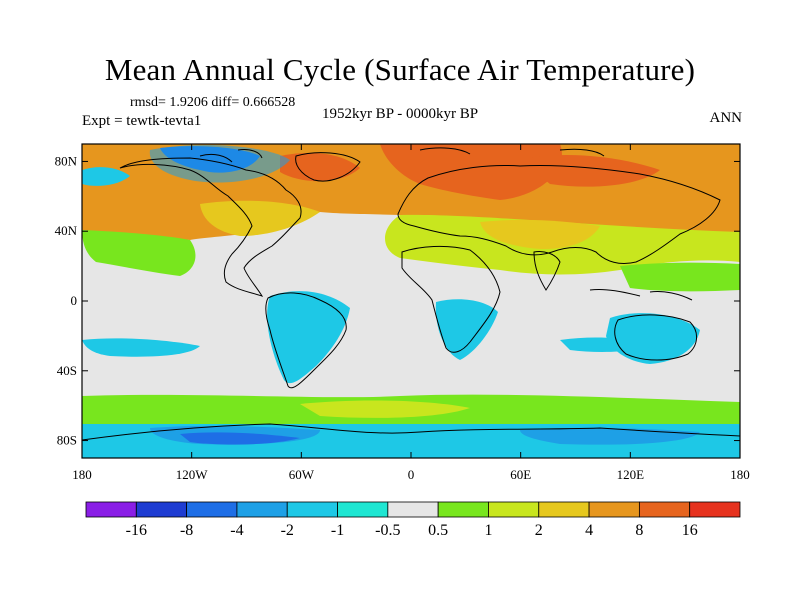  What do you see at coordinates (639, 530) in the screenshot?
I see `colorbar-label: 8` at bounding box center [639, 530].